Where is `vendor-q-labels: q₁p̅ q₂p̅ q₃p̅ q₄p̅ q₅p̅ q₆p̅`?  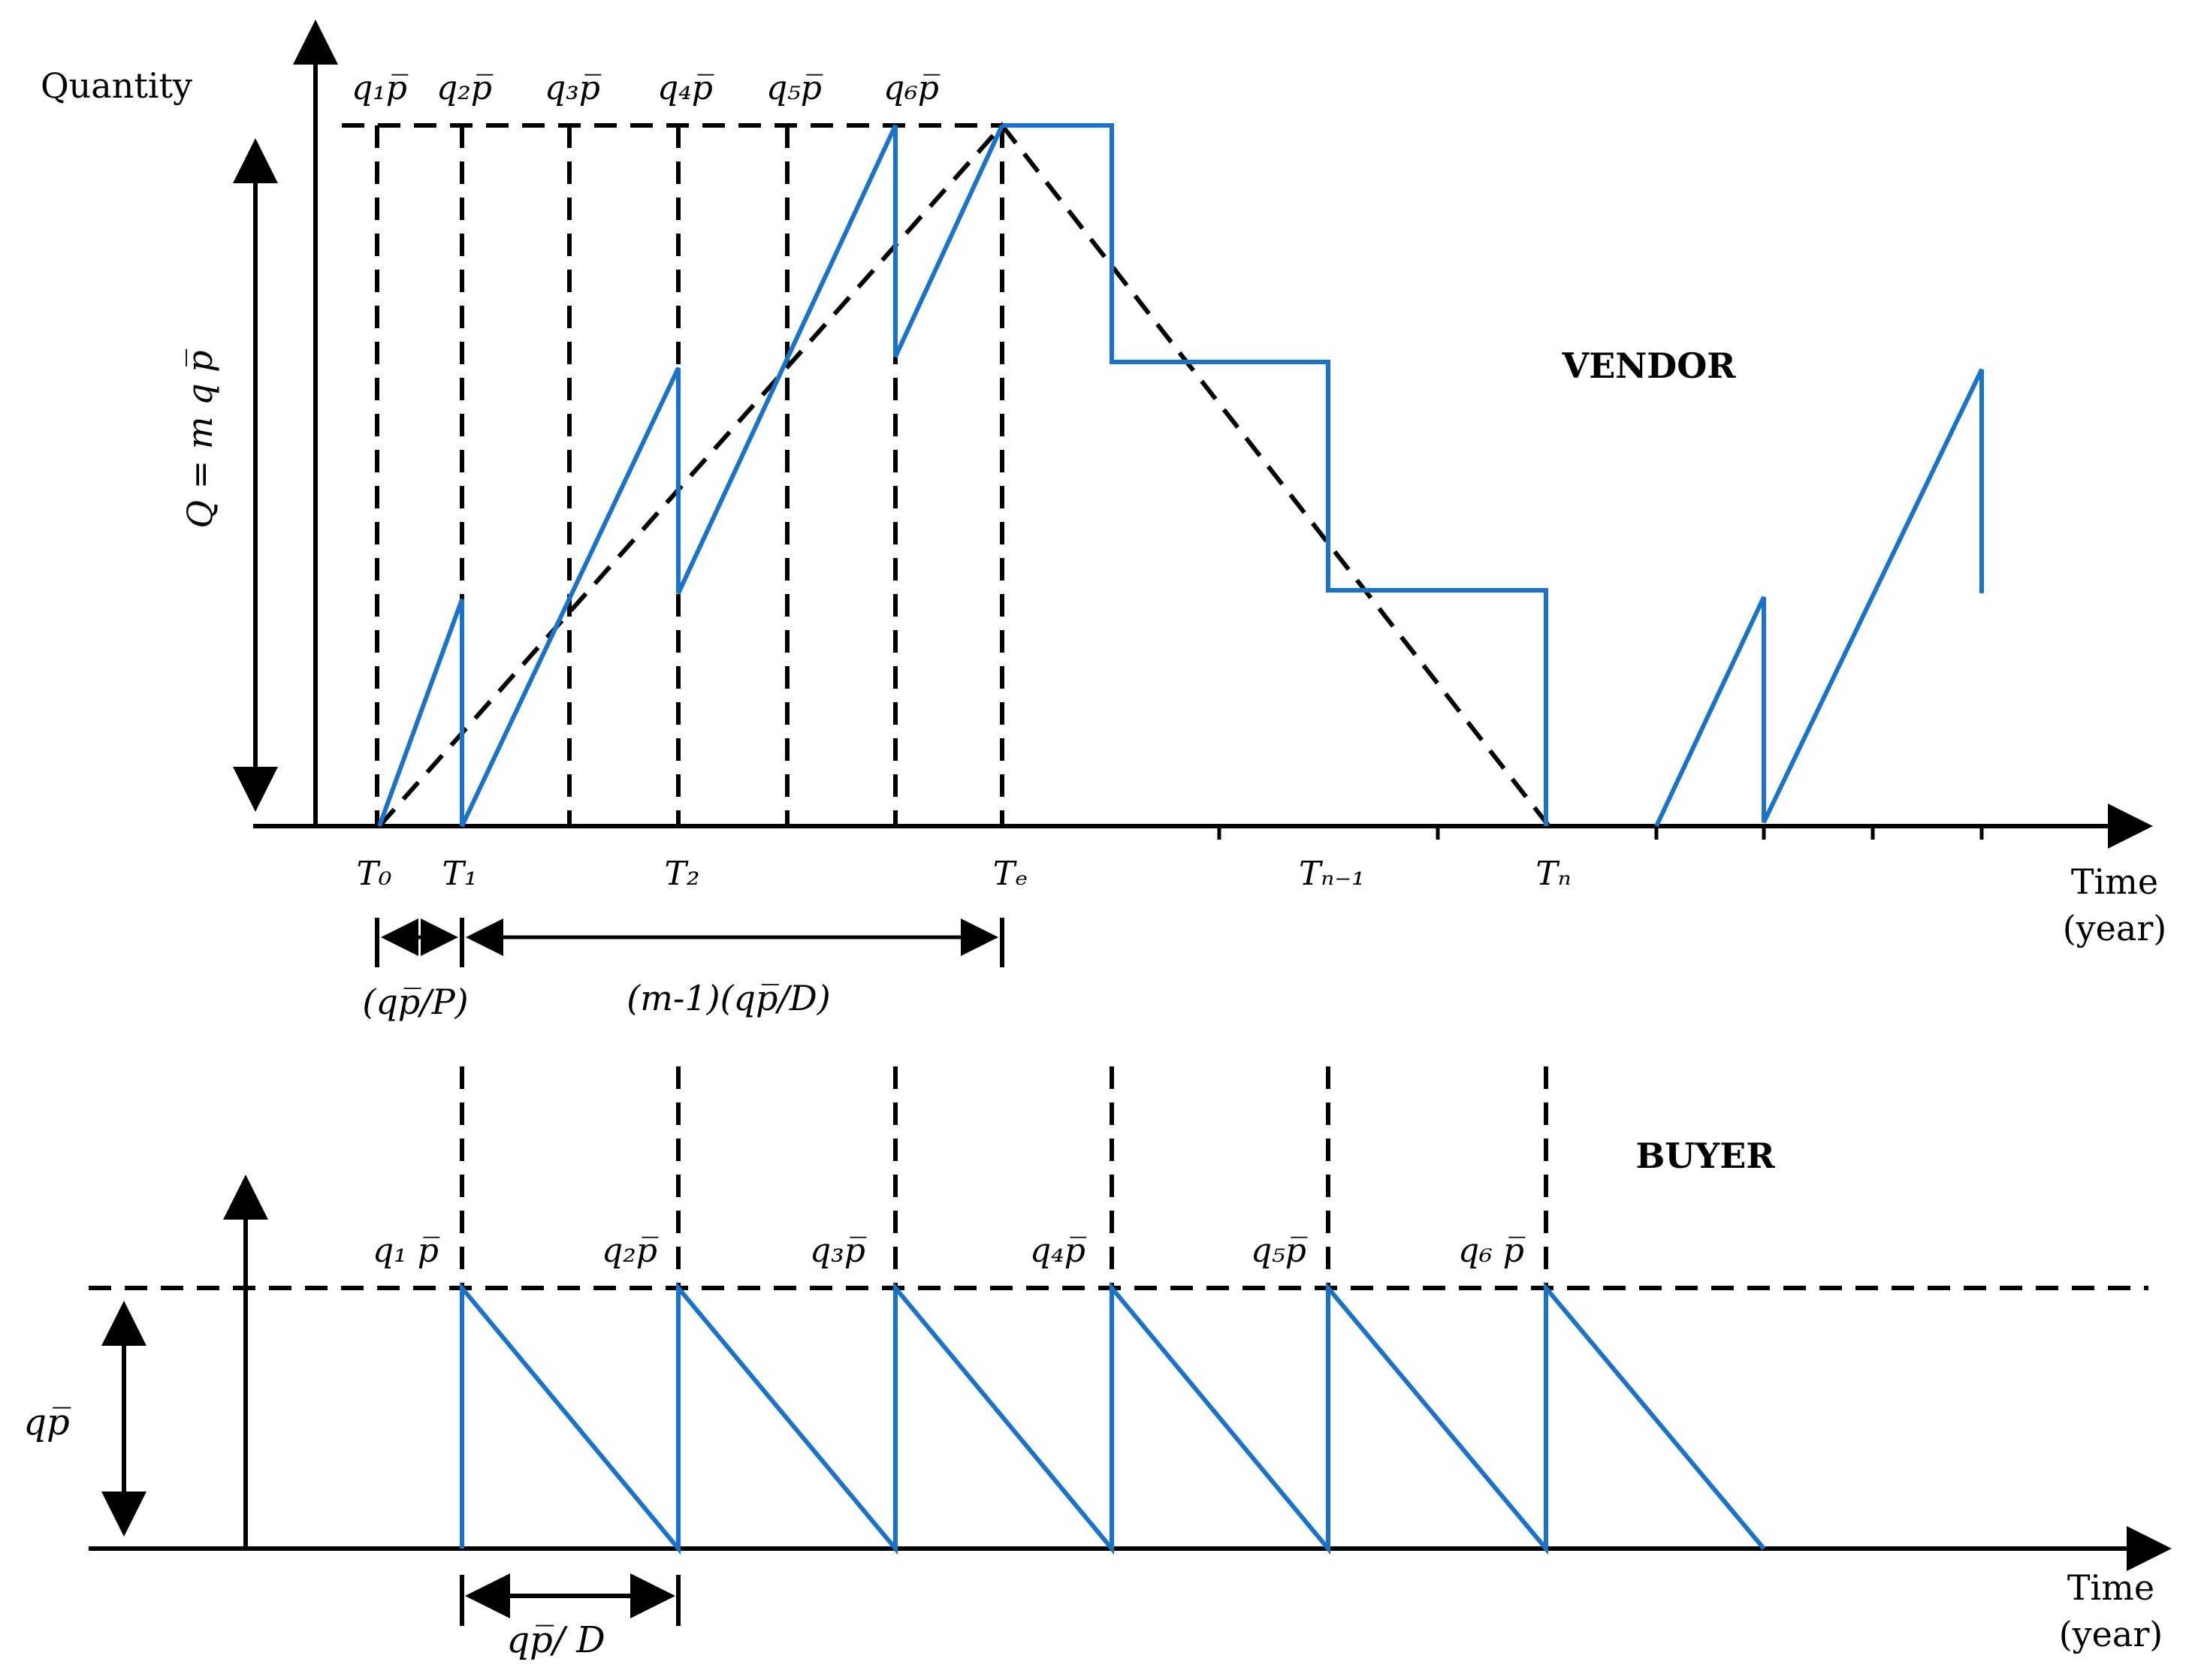 vendor-q-labels: q₁p̅ q₂p̅ q₃p̅ q₄p̅ q₅p̅ q₆p̅ is located at coordinates (646, 88).